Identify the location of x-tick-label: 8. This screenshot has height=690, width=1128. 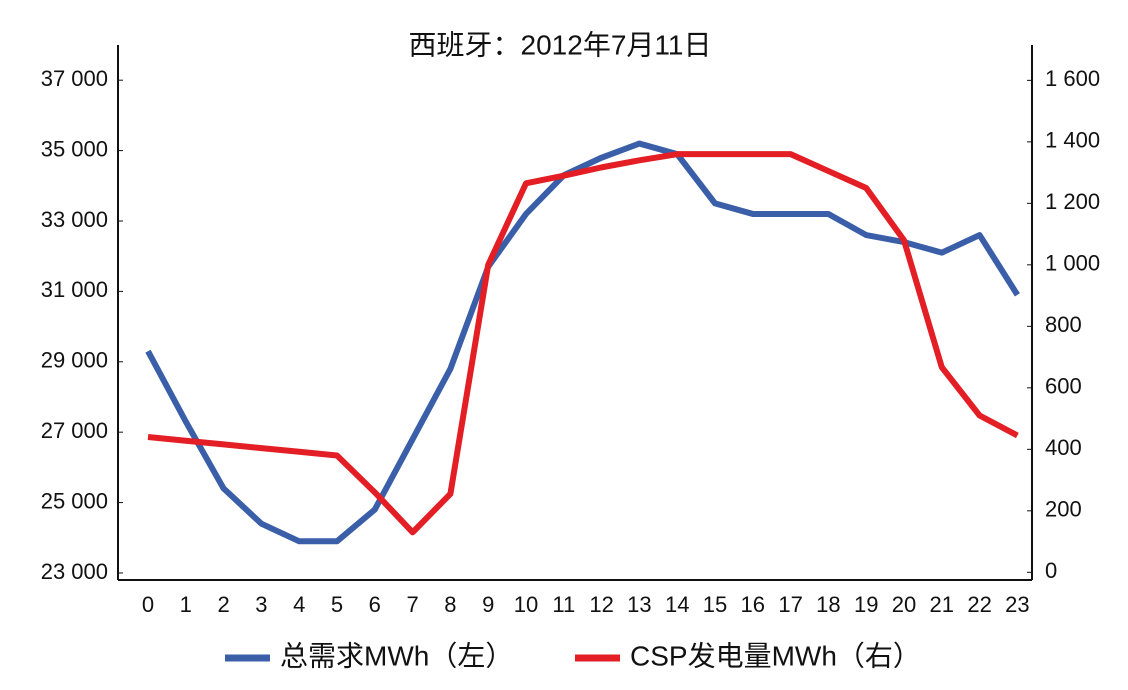
(450, 604).